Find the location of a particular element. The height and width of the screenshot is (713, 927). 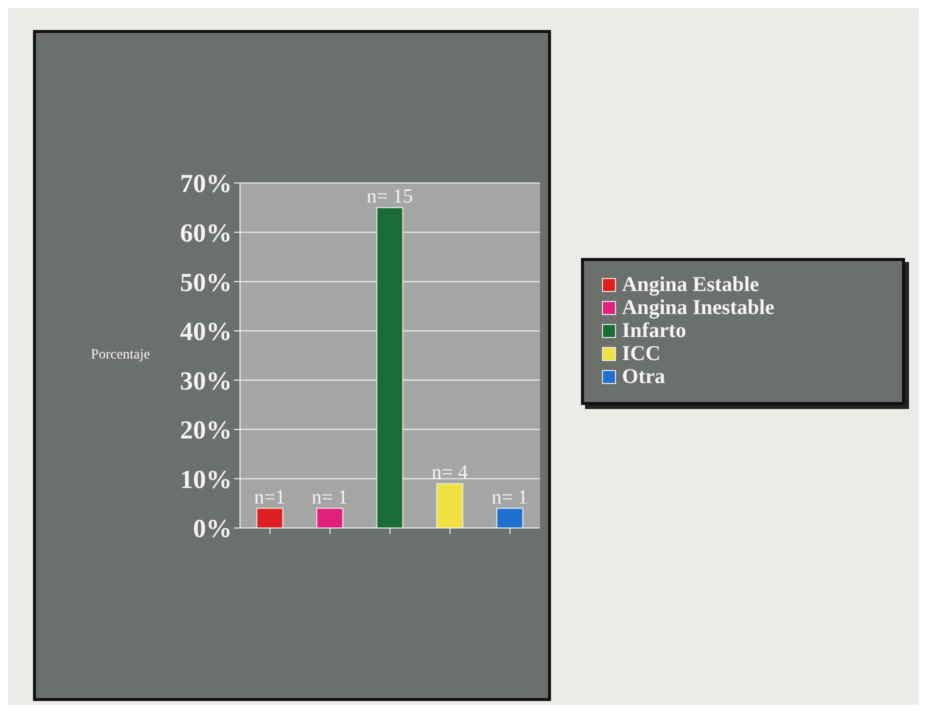

annotation: n=1 is located at coordinates (270, 497).